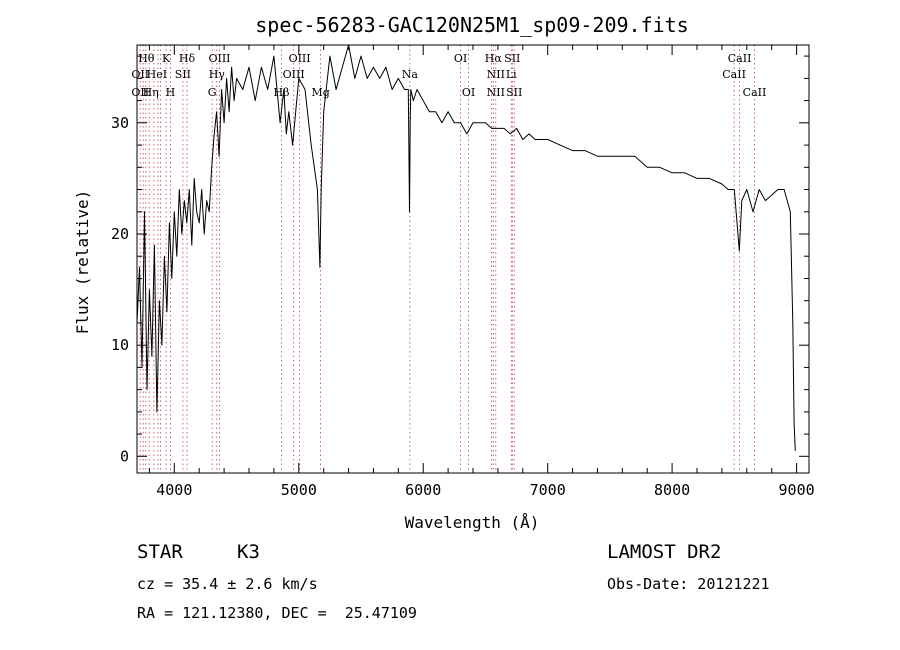 The height and width of the screenshot is (650, 900). I want to click on line-label-18: OI, so click(468, 92).